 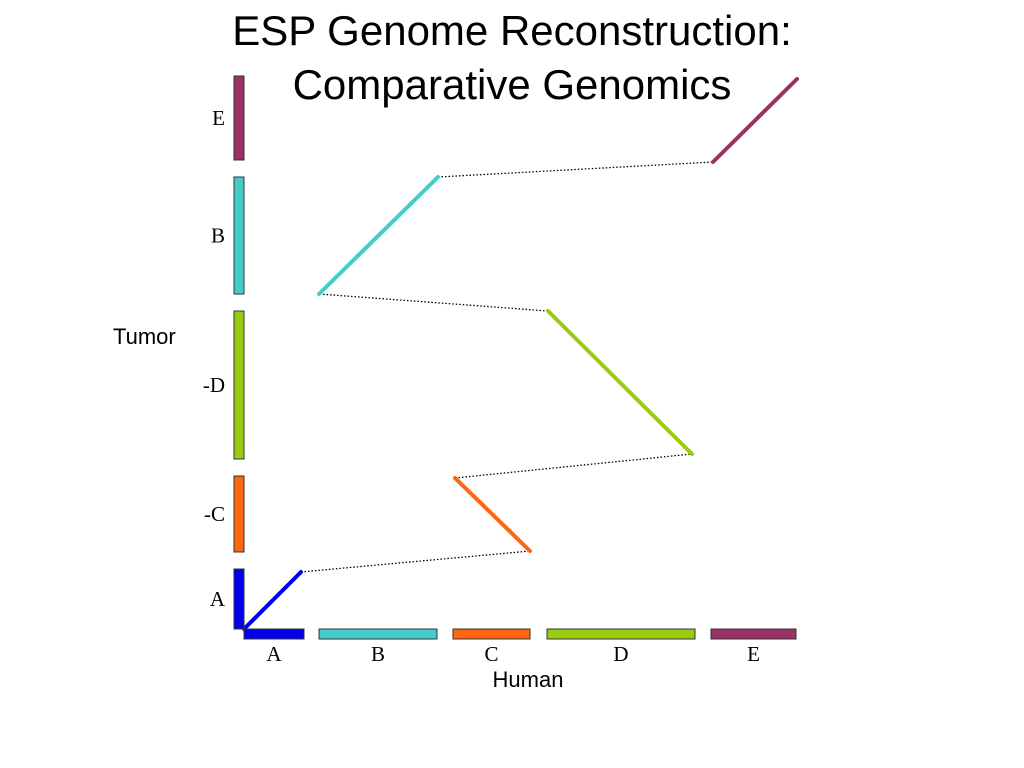 I want to click on slide-title-line-1: ESP Genome Reconstruction:, so click(x=512, y=30).